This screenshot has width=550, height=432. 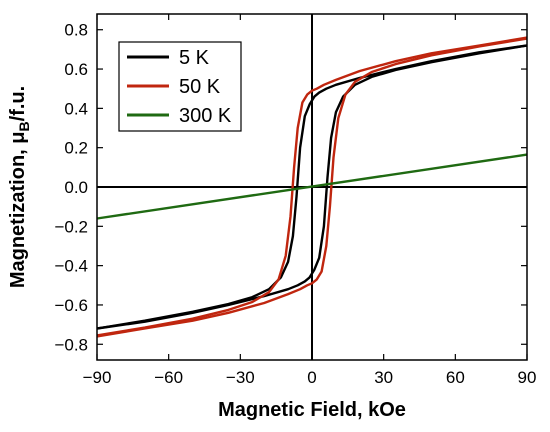 I want to click on y-tick-label: 0.8, so click(x=76, y=30).